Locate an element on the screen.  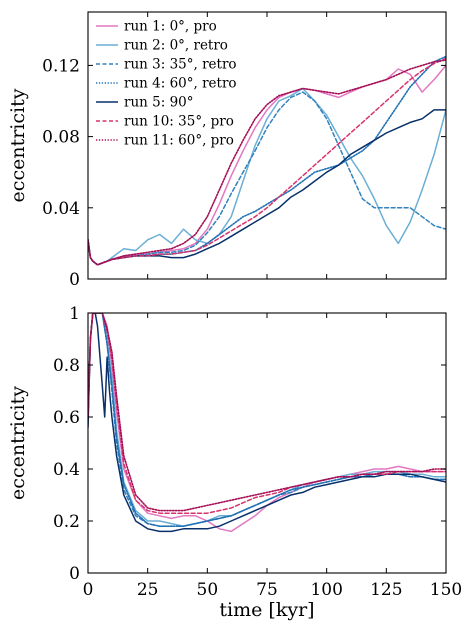
x-tick-label: 50 is located at coordinates (208, 590).